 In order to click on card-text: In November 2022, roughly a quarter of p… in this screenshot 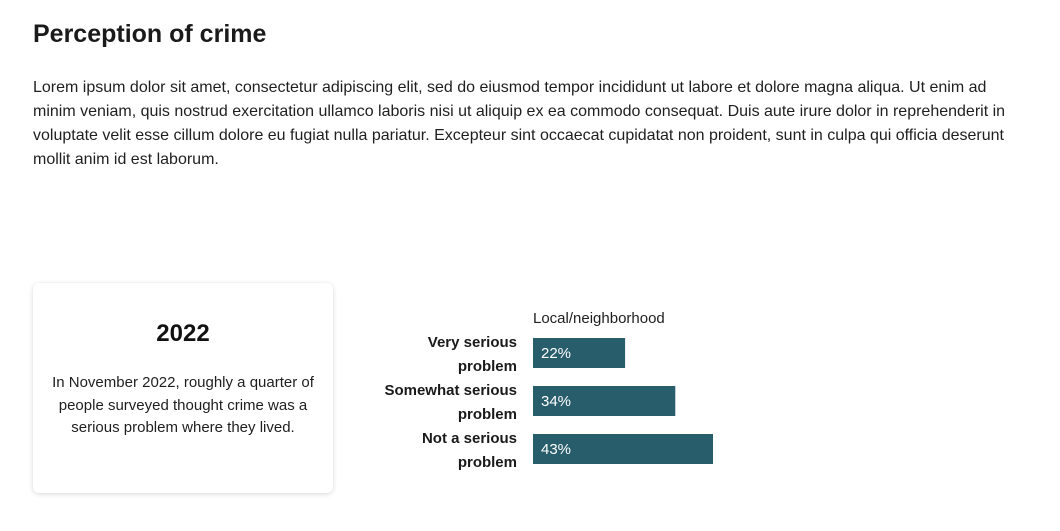, I will do `click(183, 405)`.